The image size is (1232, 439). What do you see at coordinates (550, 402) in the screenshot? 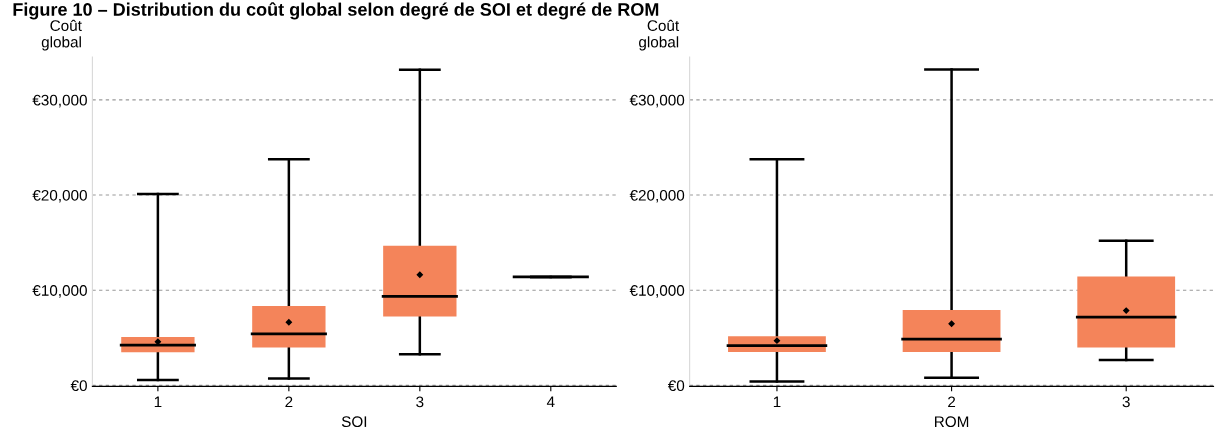
I see `x-tick-label: 4` at bounding box center [550, 402].